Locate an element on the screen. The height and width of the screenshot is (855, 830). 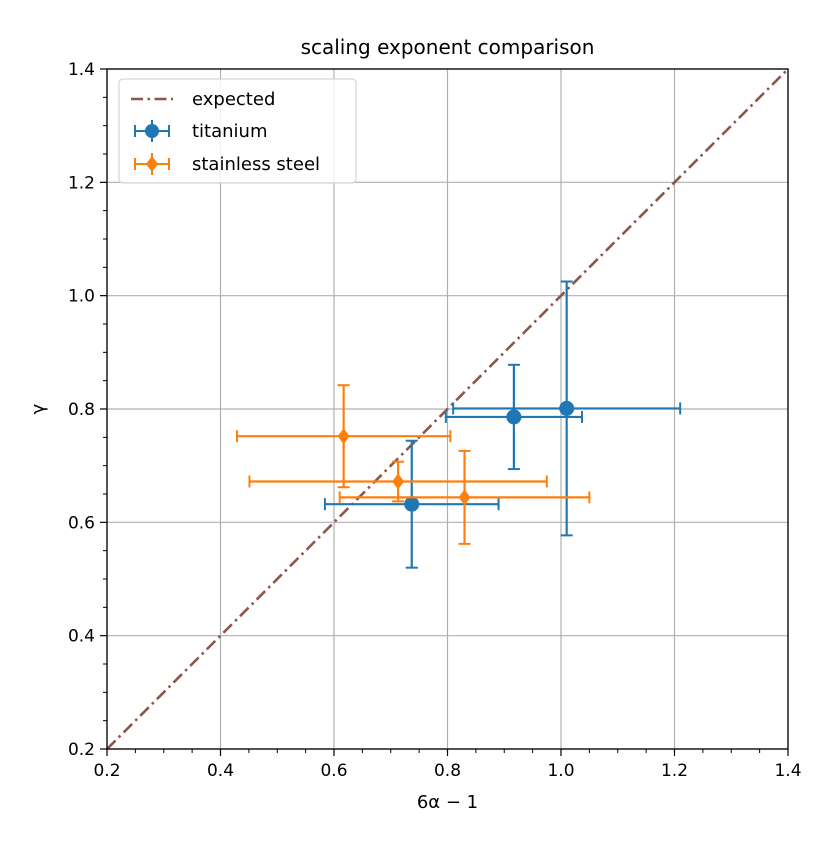
x-tick-label: 1.4 is located at coordinates (787, 771).